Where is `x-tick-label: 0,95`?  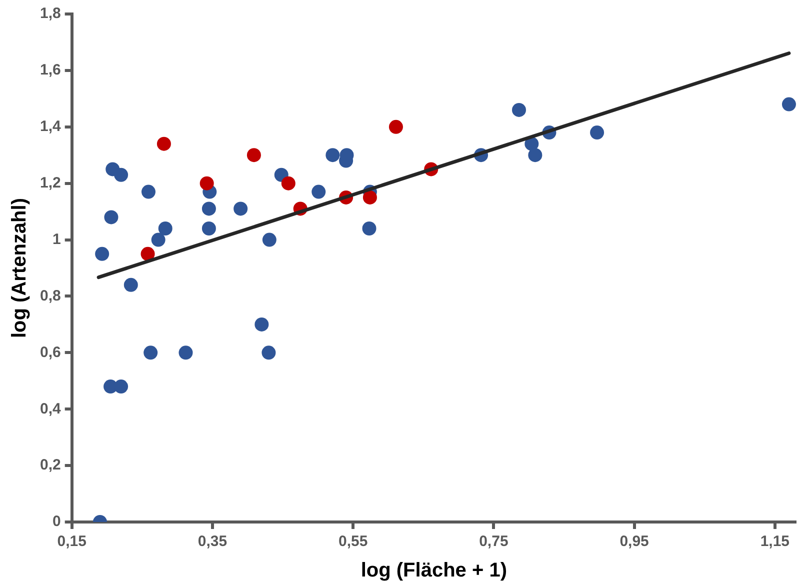 x-tick-label: 0,95 is located at coordinates (634, 541).